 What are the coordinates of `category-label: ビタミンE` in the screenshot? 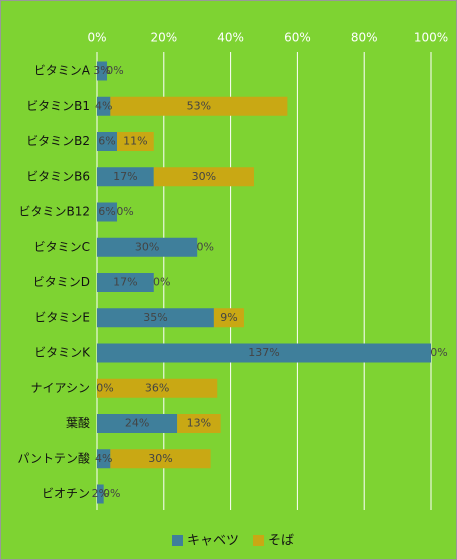 It's located at (62, 317).